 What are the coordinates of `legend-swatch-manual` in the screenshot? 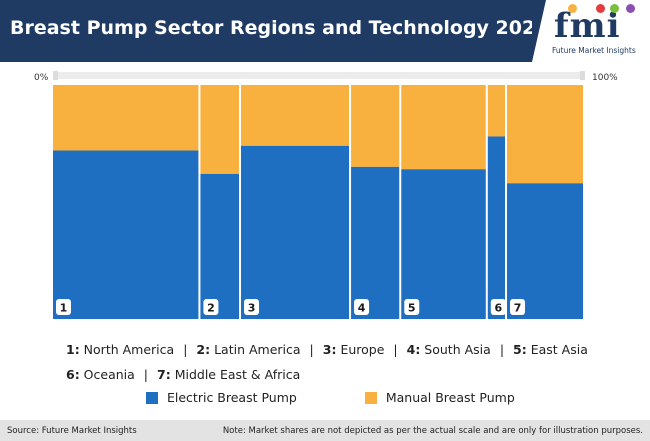 It's located at (370, 397).